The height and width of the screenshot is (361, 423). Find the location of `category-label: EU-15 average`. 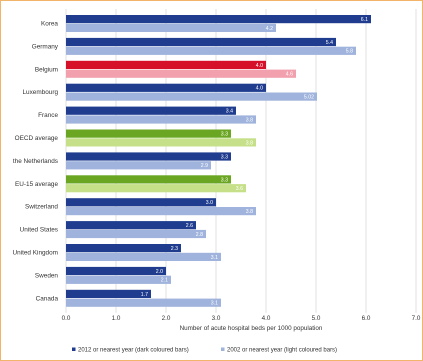

category-label: EU-15 average is located at coordinates (36, 184).